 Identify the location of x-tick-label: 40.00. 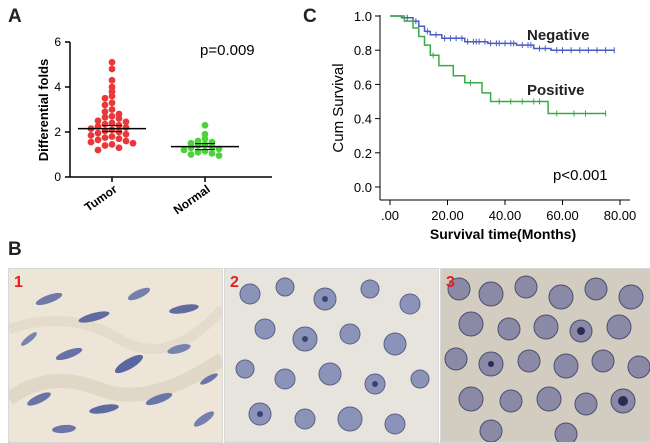
(505, 215).